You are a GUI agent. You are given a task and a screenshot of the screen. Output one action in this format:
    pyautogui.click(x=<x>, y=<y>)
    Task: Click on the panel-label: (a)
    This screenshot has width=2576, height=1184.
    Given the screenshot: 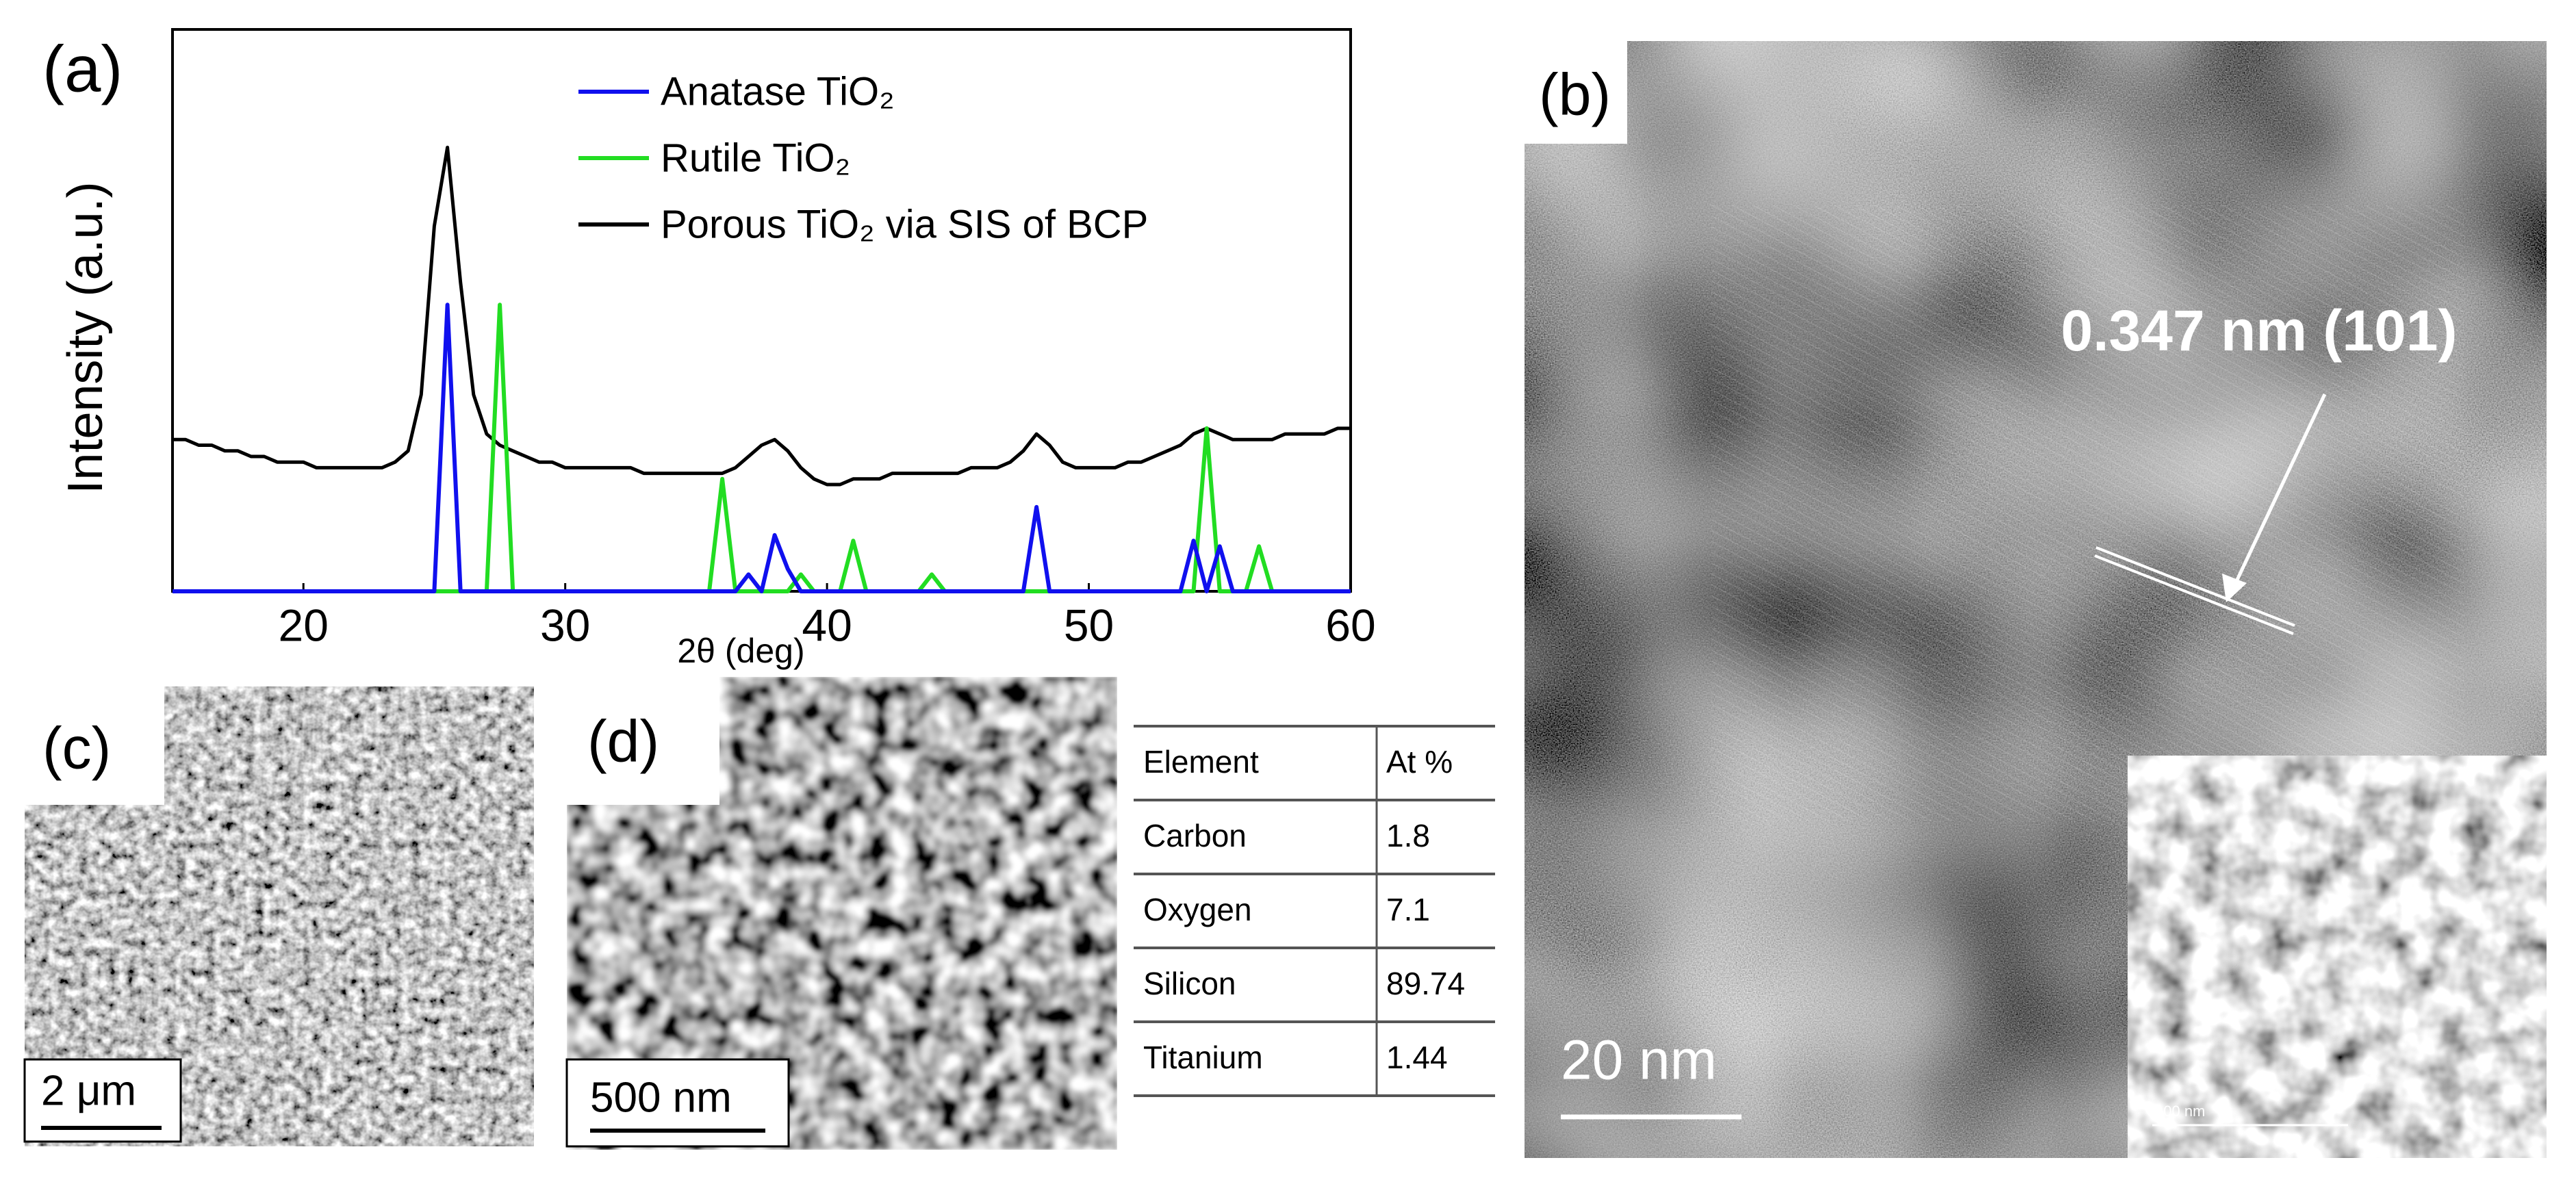 What is the action you would take?
    pyautogui.click(x=82, y=68)
    